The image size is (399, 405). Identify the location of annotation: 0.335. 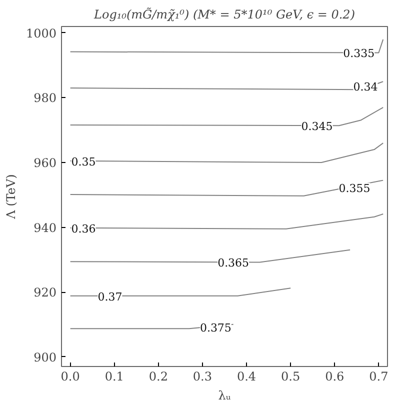
(359, 53).